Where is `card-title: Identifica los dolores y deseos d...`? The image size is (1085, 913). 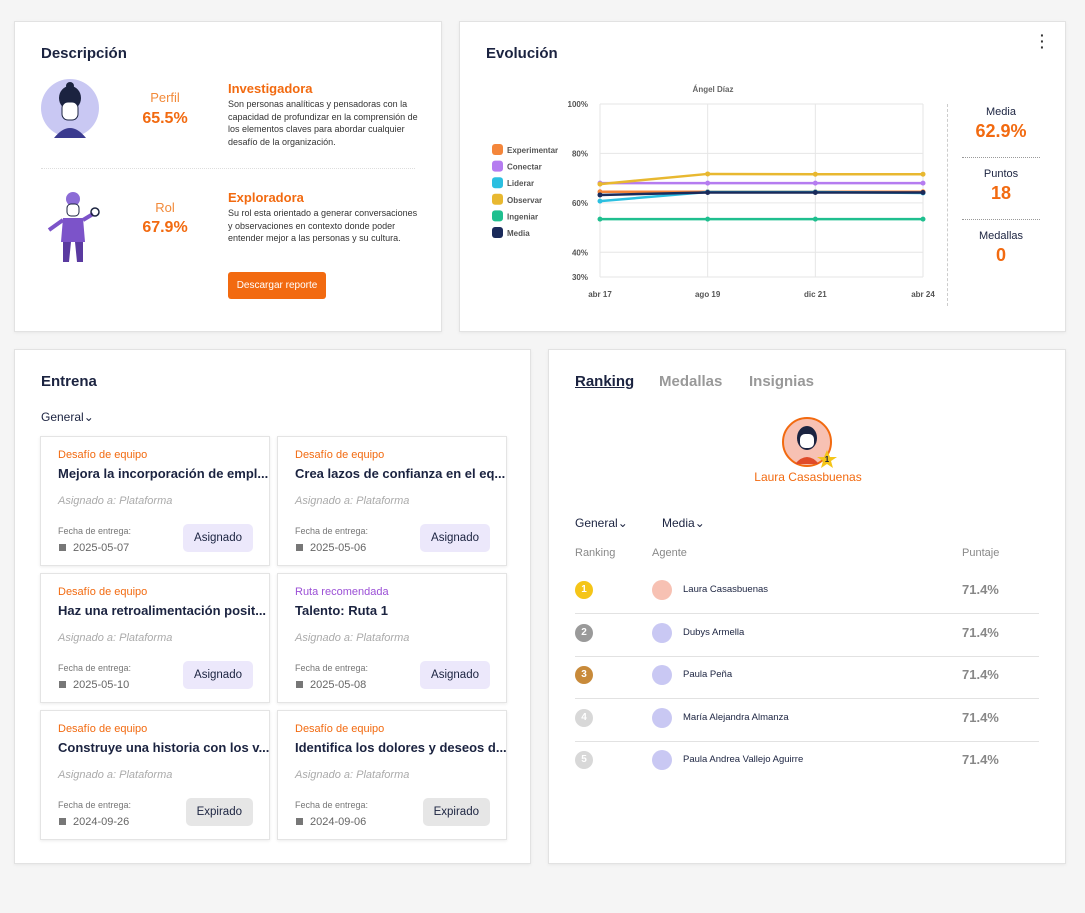 card-title: Identifica los dolores y deseos d... is located at coordinates (401, 747).